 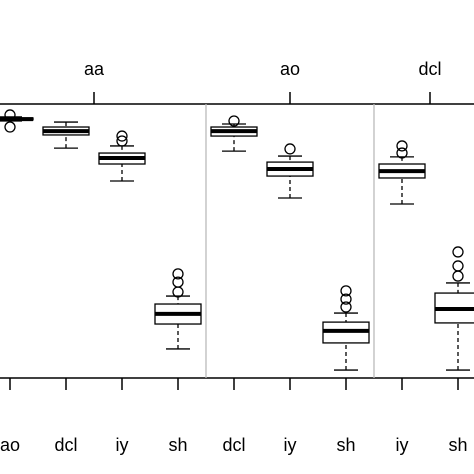 What do you see at coordinates (429, 69) in the screenshot?
I see `panel-label: dcl` at bounding box center [429, 69].